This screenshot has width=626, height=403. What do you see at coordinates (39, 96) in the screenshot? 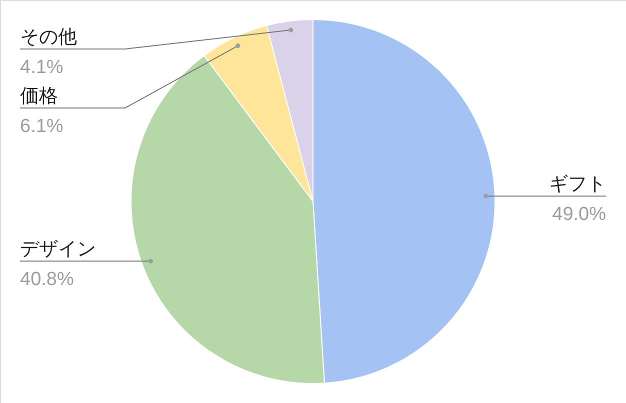
I see `slice-label: 価格` at bounding box center [39, 96].